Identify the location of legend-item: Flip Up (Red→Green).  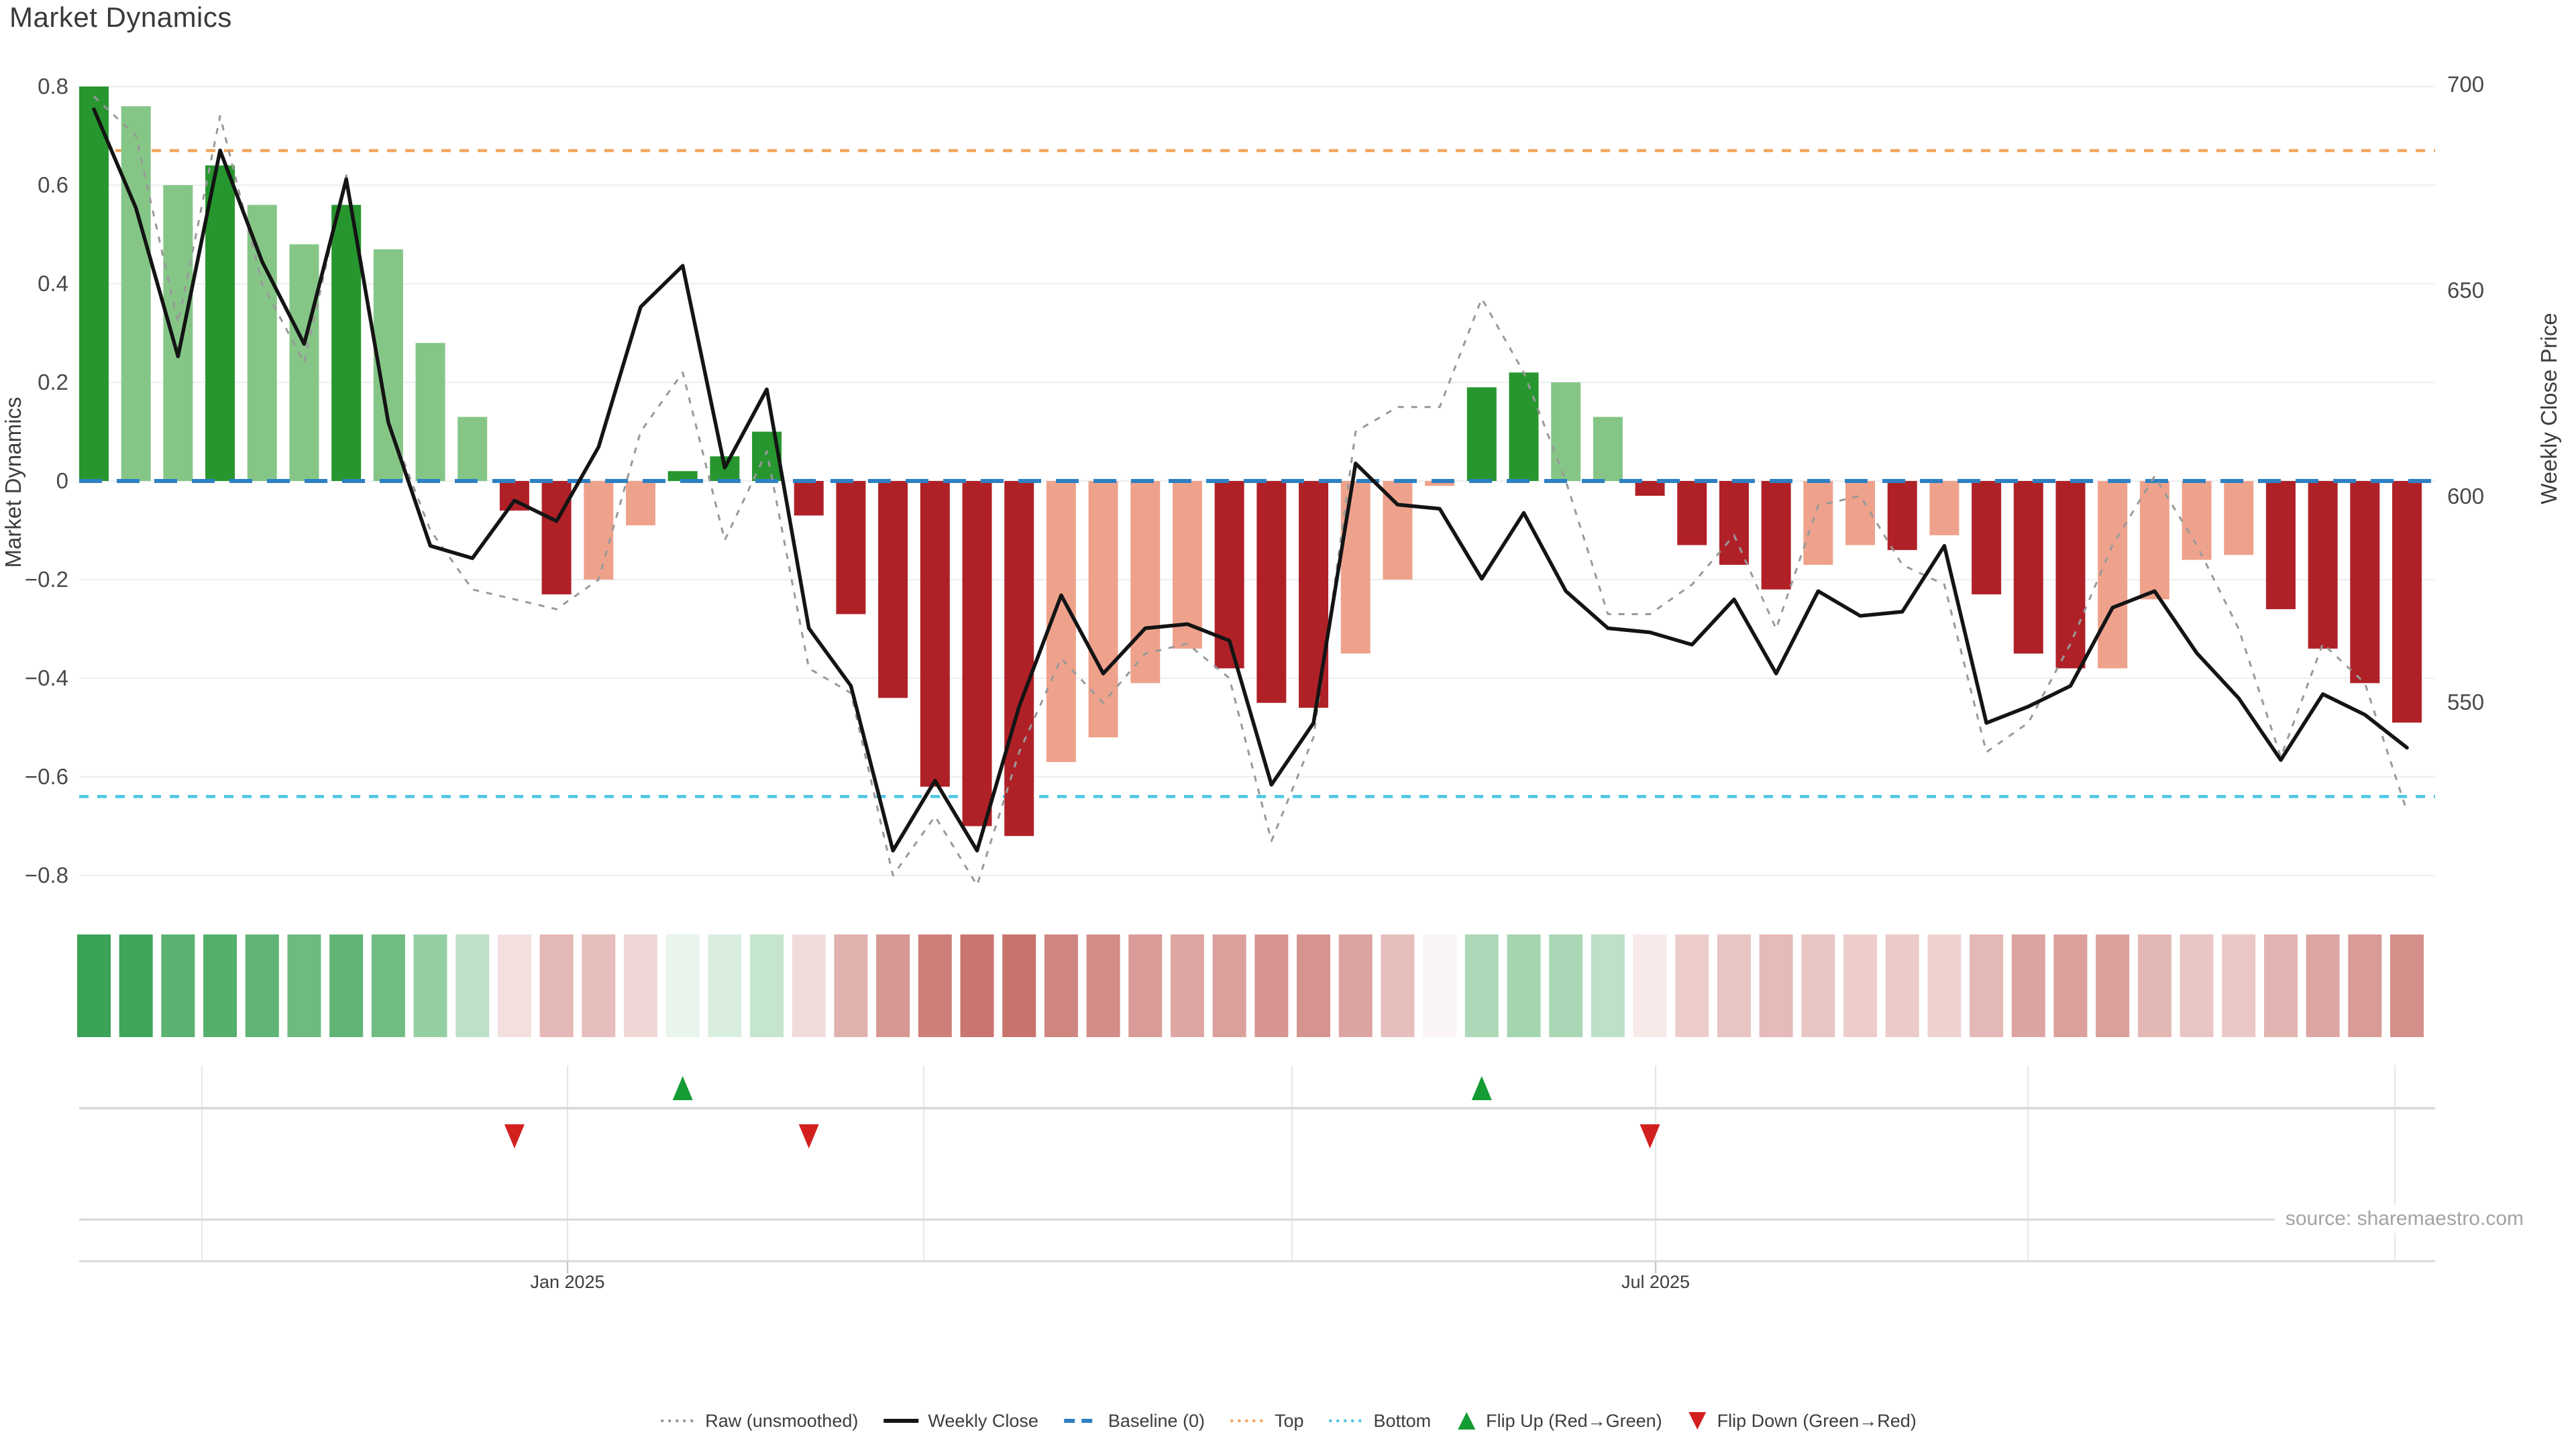
(1558, 1421).